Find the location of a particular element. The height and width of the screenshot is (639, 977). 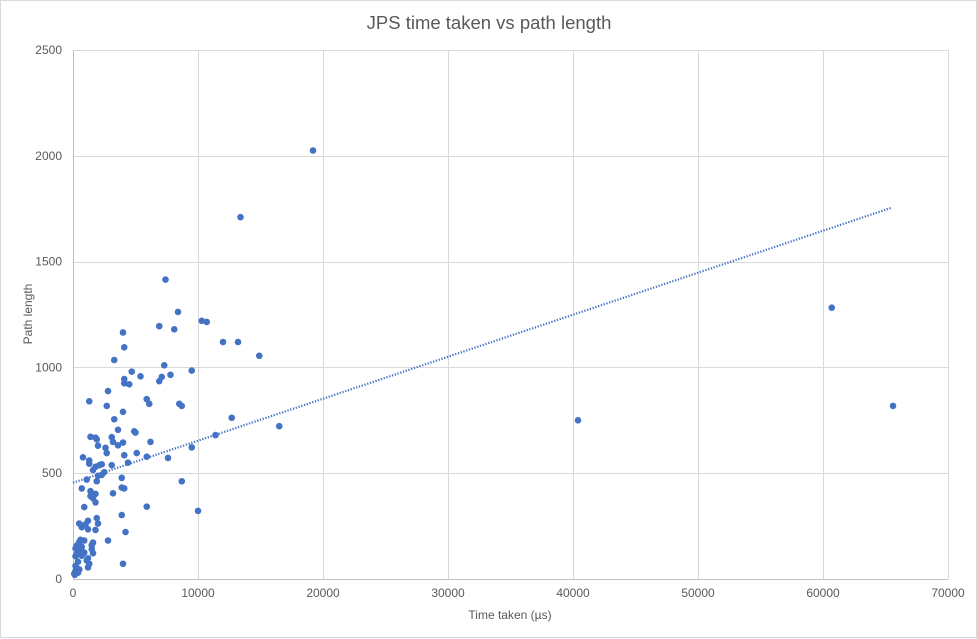

y-axis-label: Path length is located at coordinates (28, 314).